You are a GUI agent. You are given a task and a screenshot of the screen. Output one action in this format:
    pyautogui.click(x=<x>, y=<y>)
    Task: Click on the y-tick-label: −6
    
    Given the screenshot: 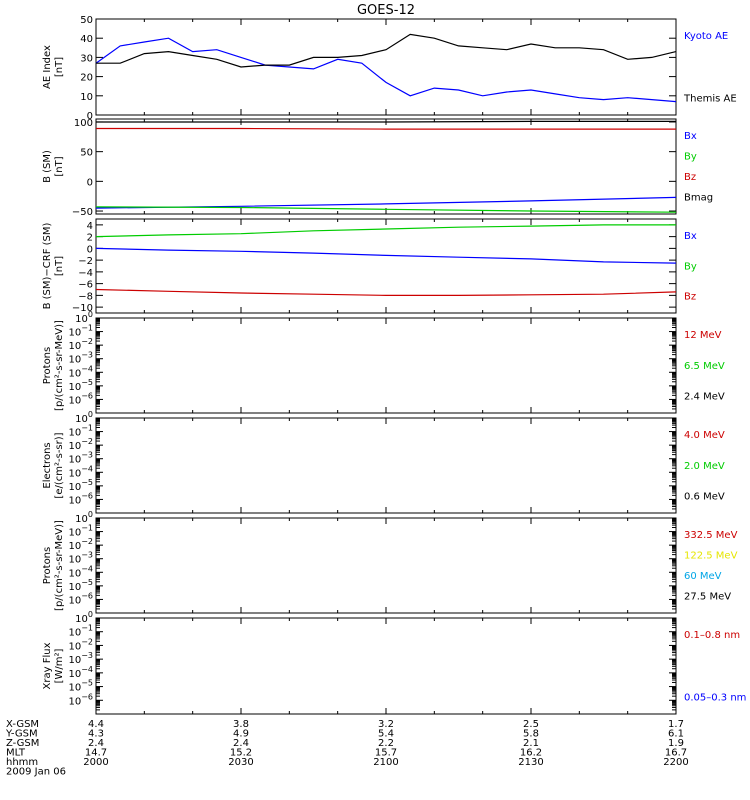 What is the action you would take?
    pyautogui.click(x=85, y=285)
    